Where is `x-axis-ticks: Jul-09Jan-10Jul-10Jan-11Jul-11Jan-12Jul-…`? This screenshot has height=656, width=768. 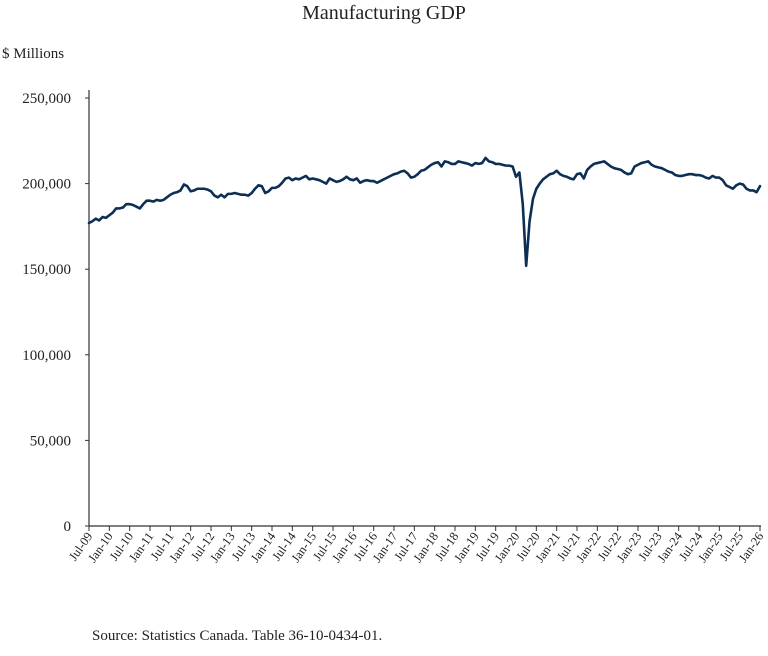
x-axis-ticks: Jul-09Jan-10Jul-10Jan-11Jul-11Jan-12Jul-… is located at coordinates (416, 545).